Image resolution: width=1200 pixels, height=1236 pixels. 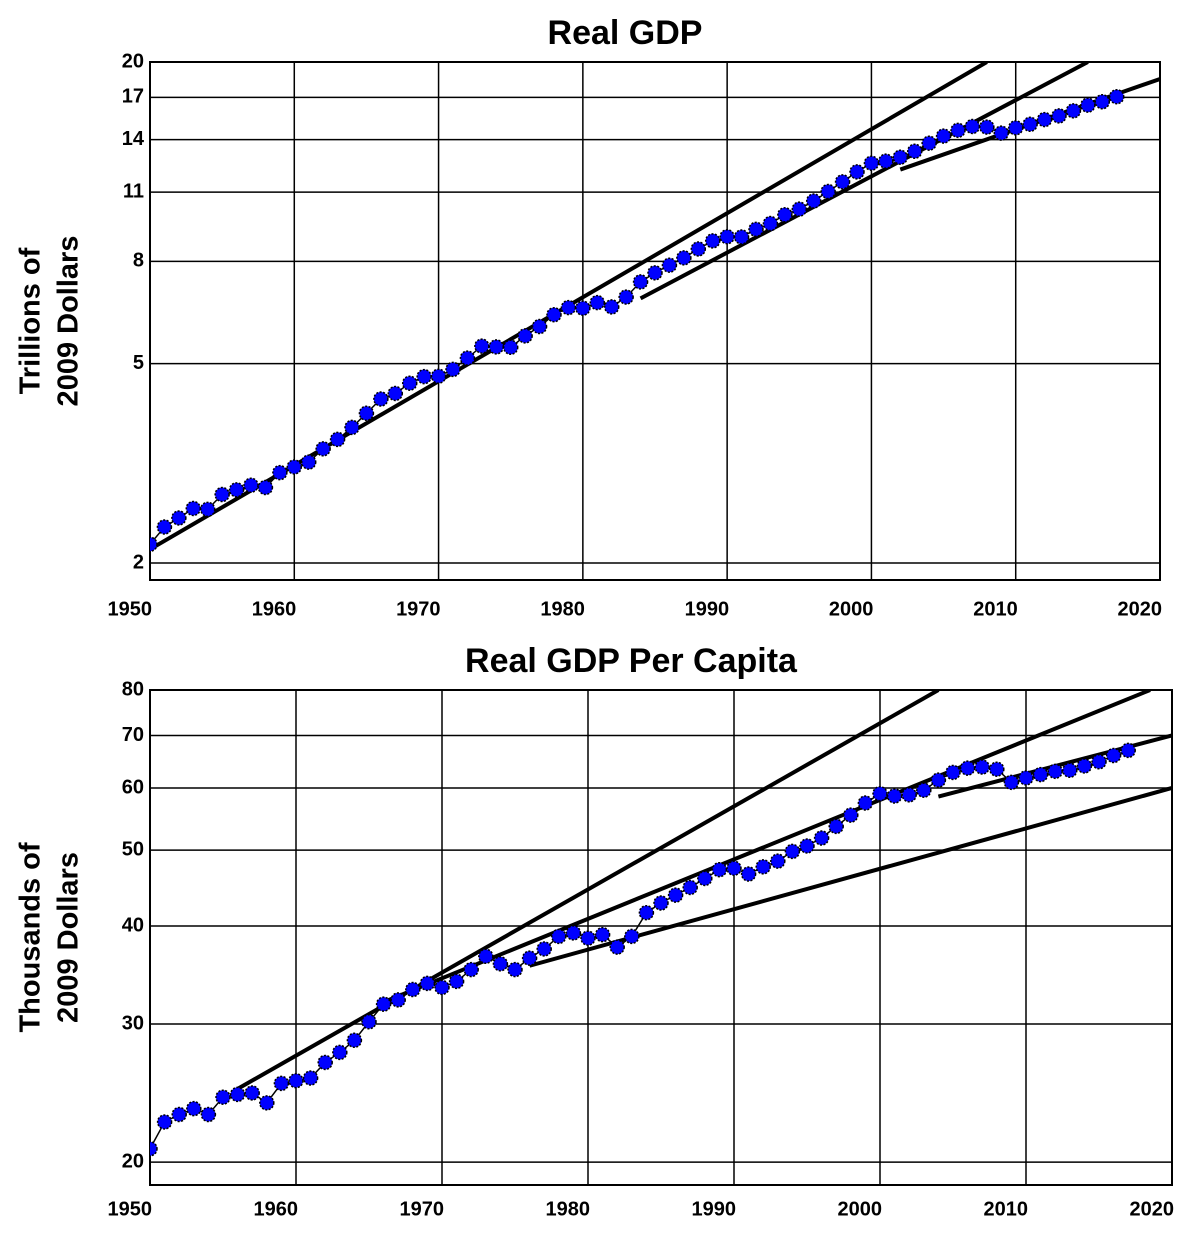 I want to click on x-tick-label: 2020, so click(x=1140, y=609).